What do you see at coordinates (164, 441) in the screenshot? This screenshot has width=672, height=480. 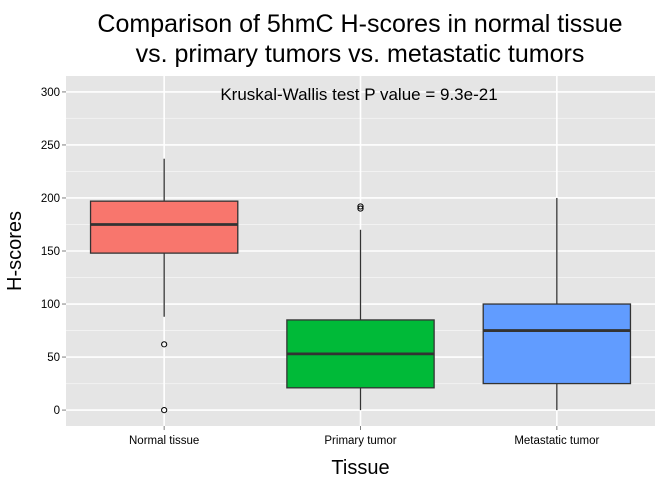 I see `x-tick-label: Normal tissue` at bounding box center [164, 441].